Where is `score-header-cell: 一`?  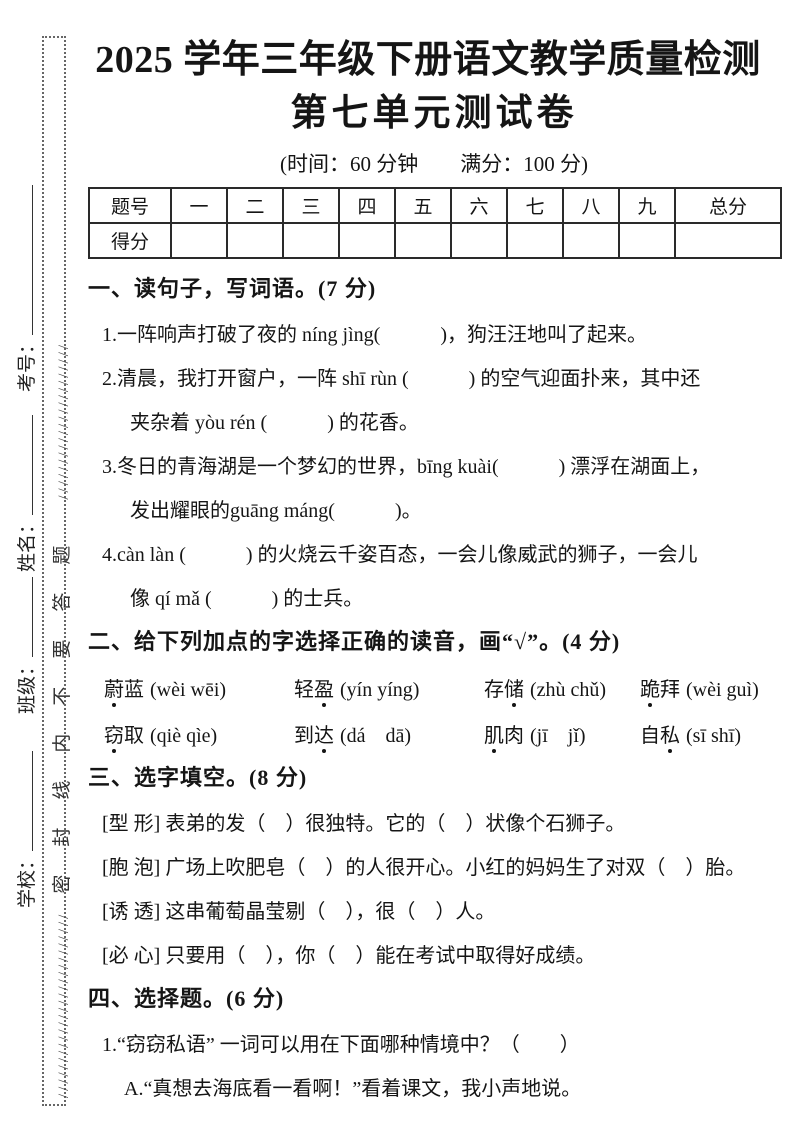 score-header-cell: 一 is located at coordinates (199, 205).